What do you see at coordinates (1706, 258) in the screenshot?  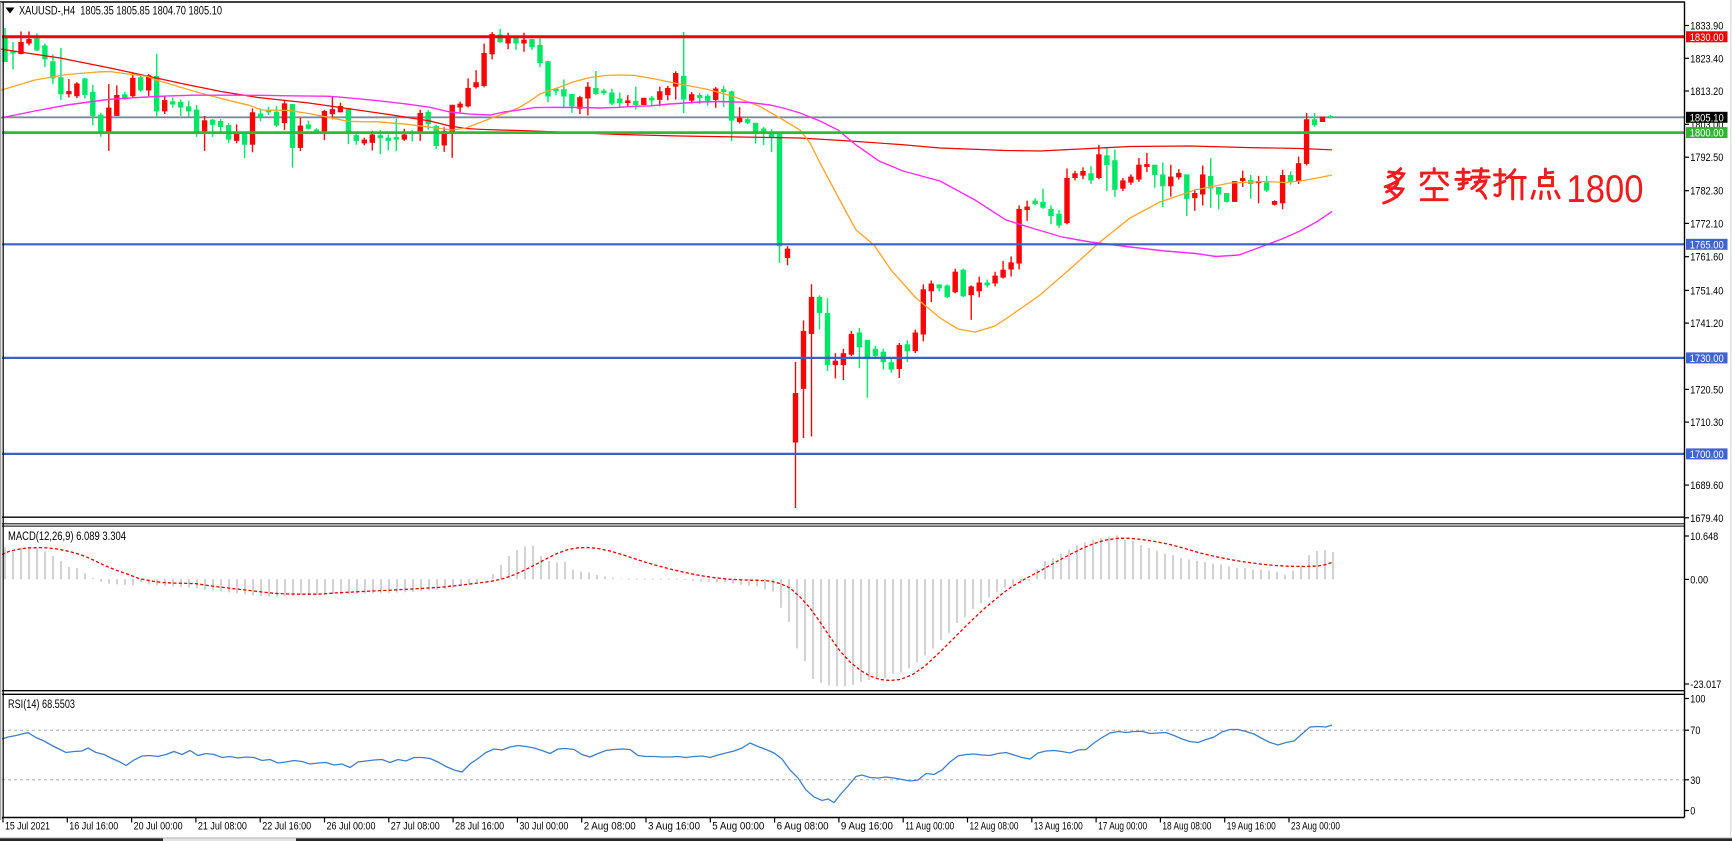 I see `svg-text: 1761.60` at bounding box center [1706, 258].